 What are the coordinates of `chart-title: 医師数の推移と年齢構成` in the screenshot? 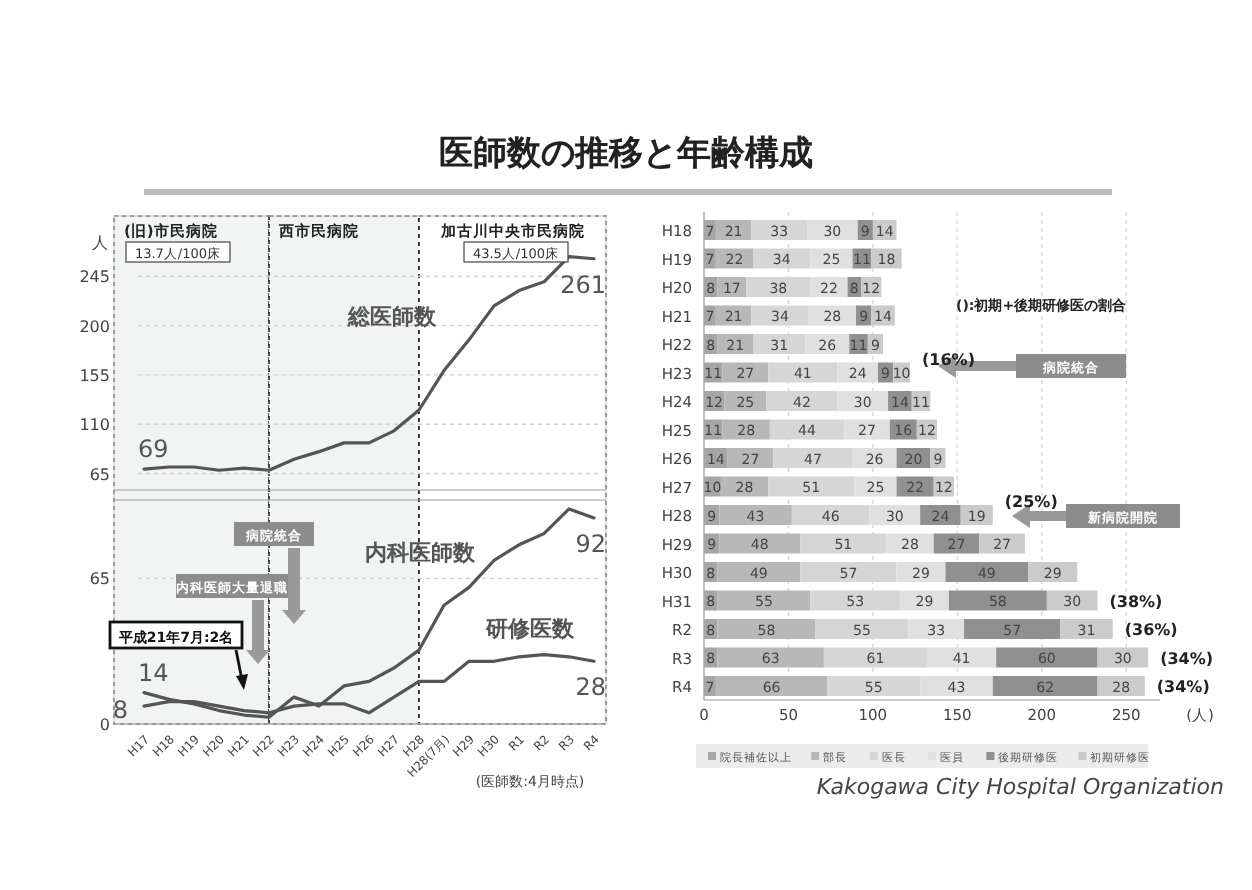 It's located at (626, 154).